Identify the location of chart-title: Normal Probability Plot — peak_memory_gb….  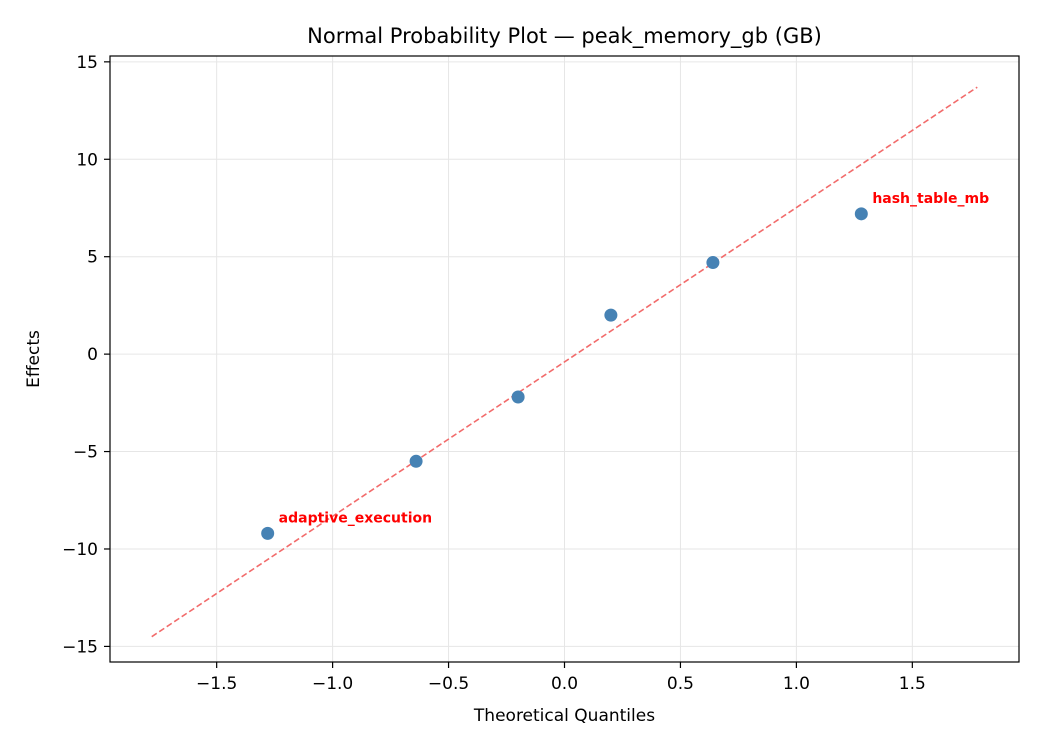
(564, 36).